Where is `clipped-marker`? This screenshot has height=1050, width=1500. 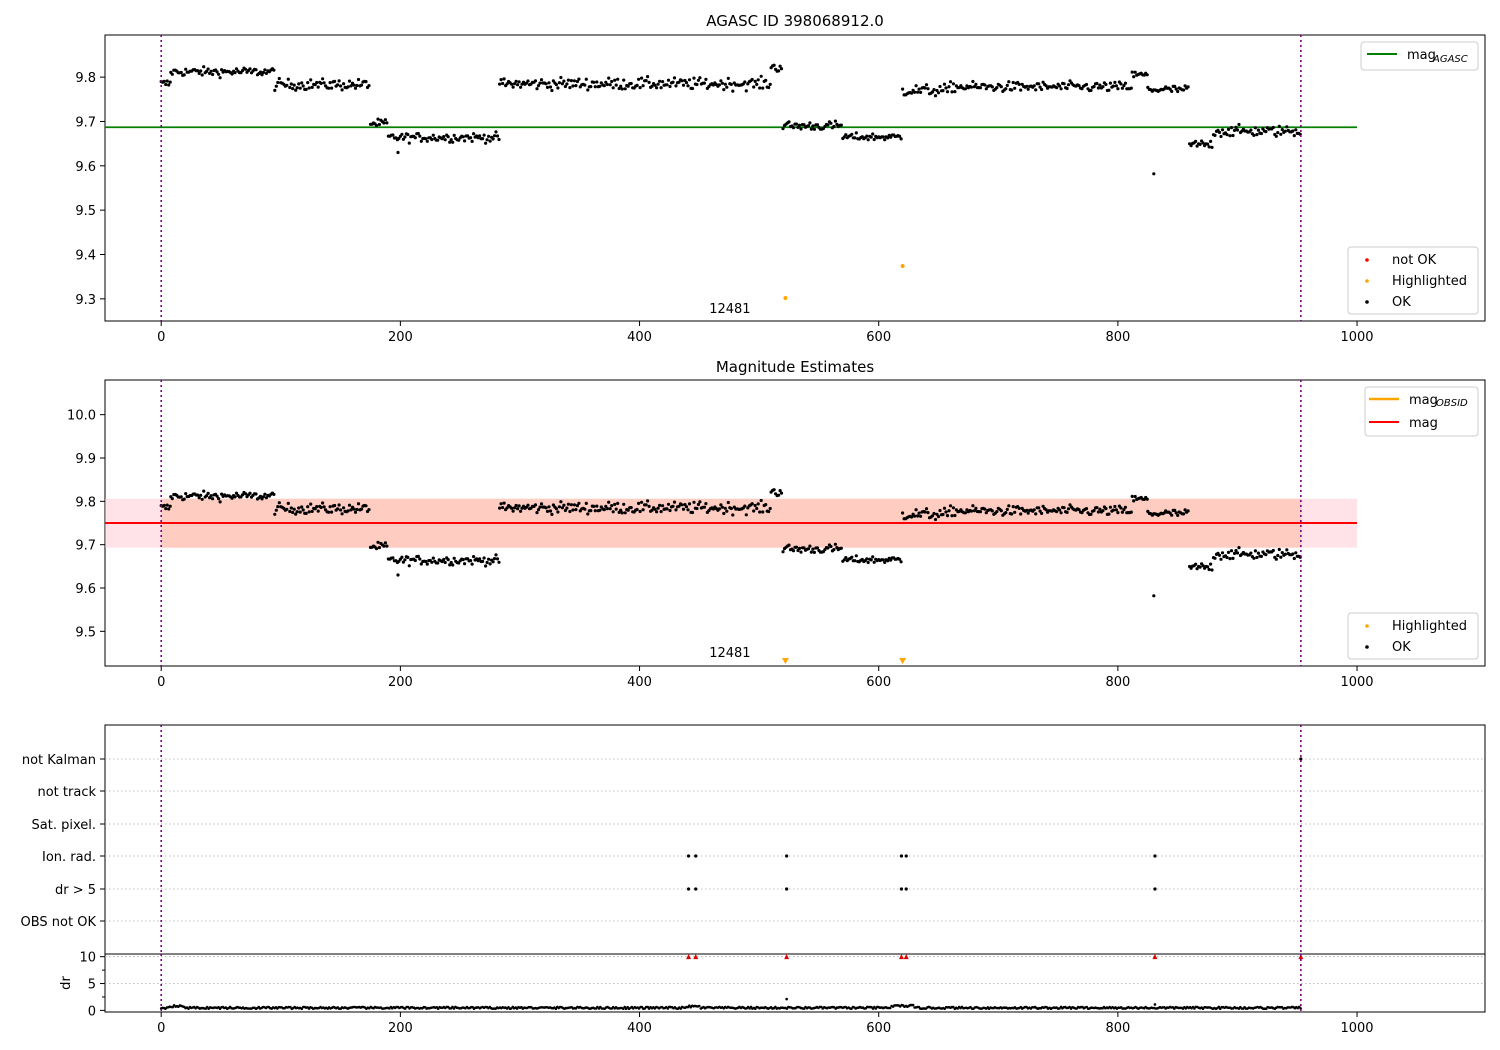 clipped-marker is located at coordinates (689, 957).